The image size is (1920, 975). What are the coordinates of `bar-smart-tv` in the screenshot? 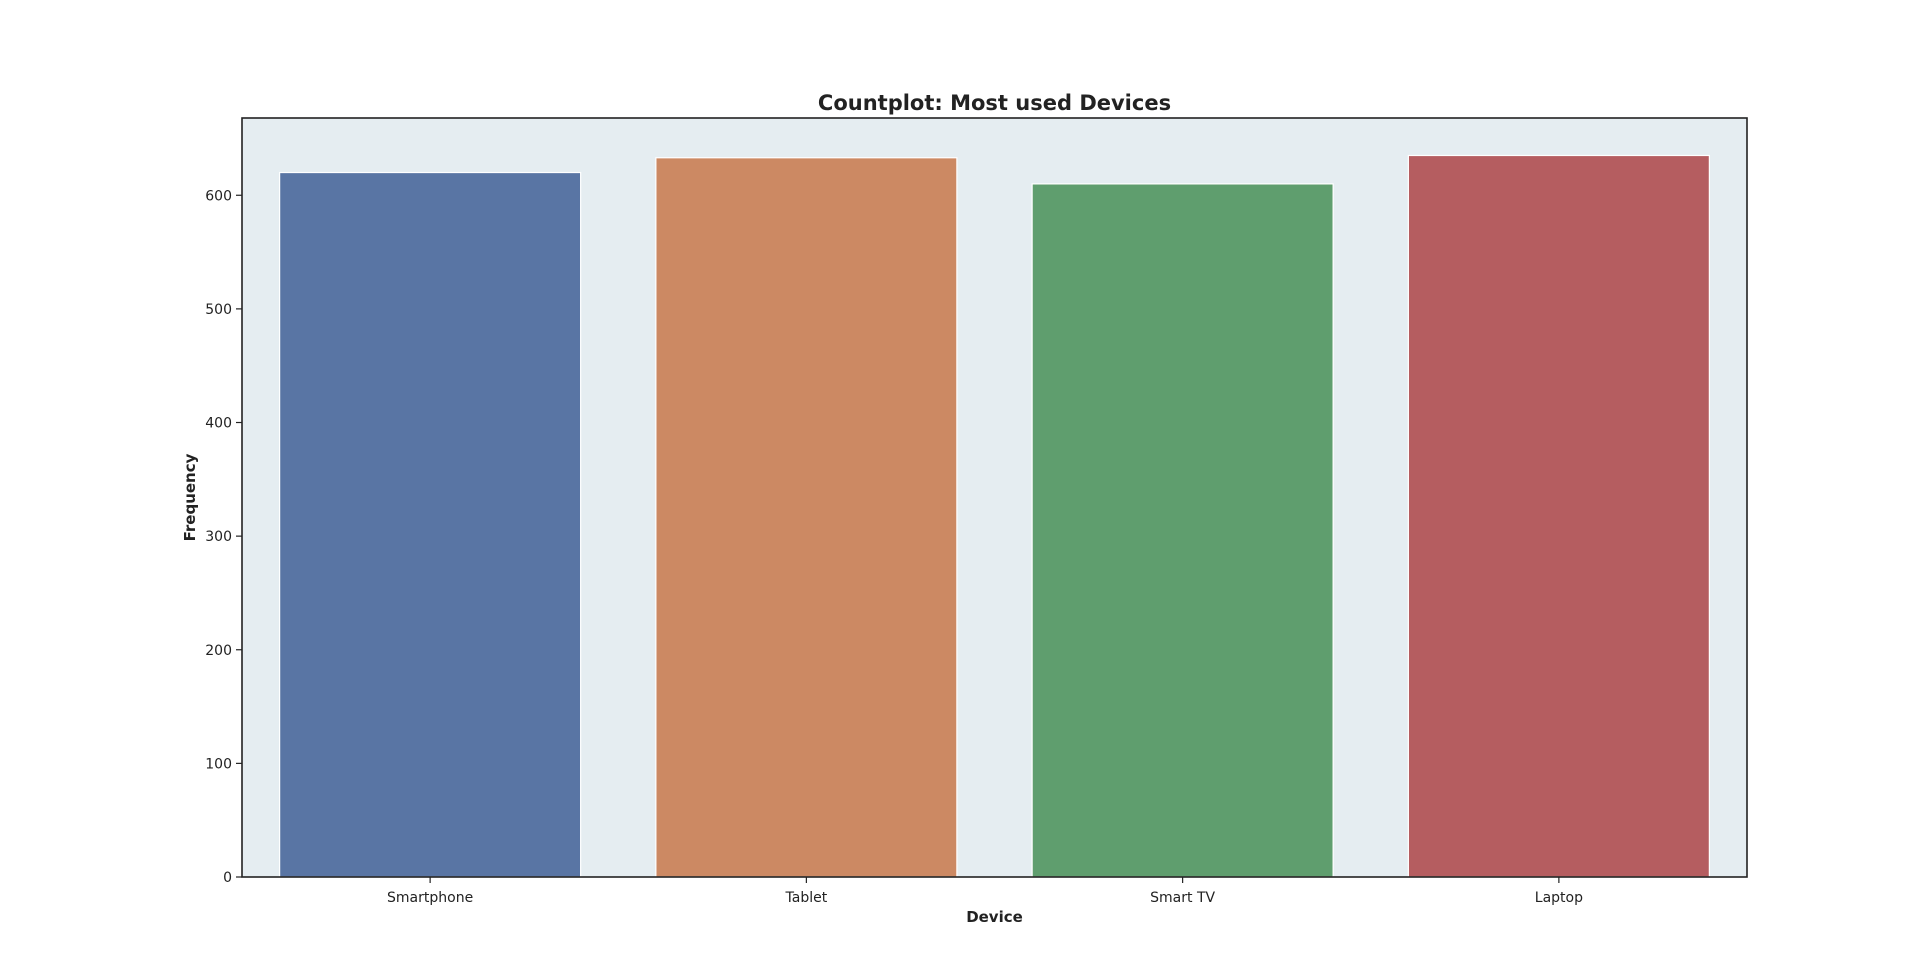 It's located at (1182, 530).